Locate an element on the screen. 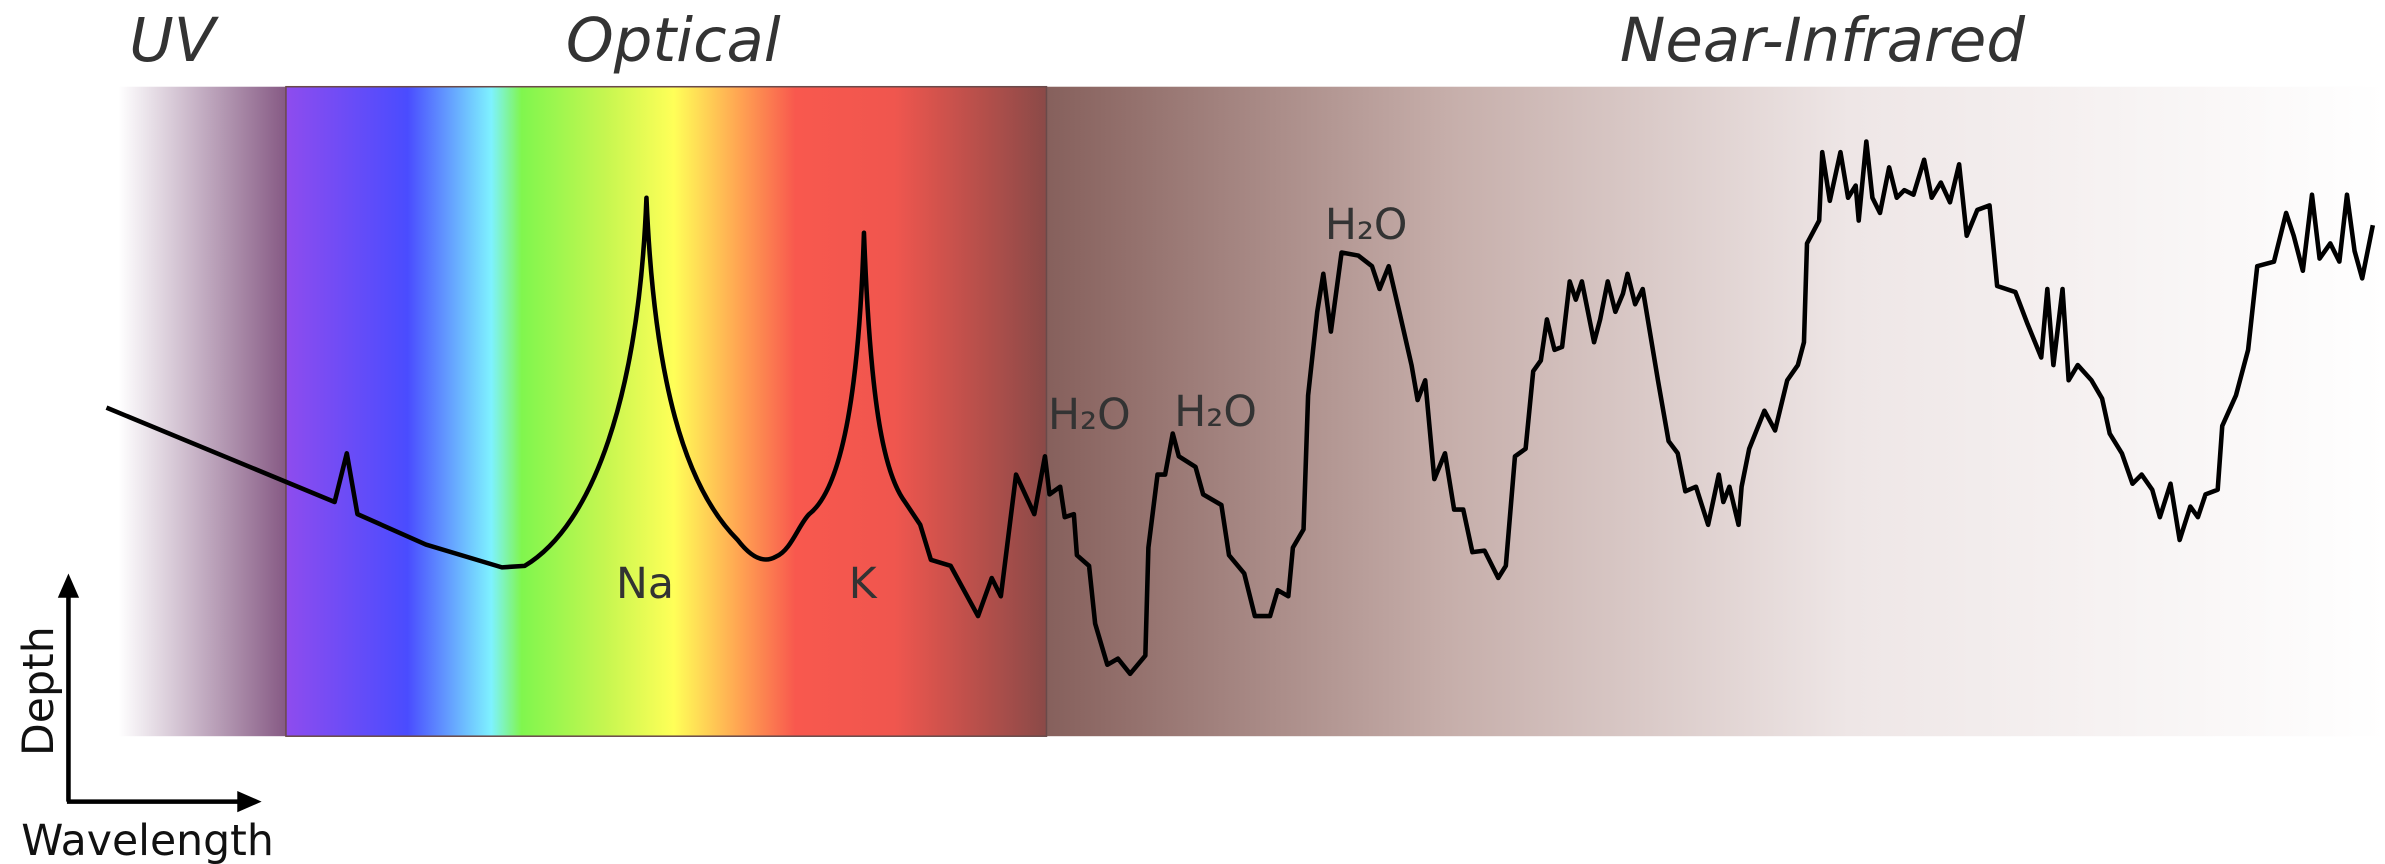 Image resolution: width=2385 pixels, height=864 pixels. region-label: UV is located at coordinates (174, 41).